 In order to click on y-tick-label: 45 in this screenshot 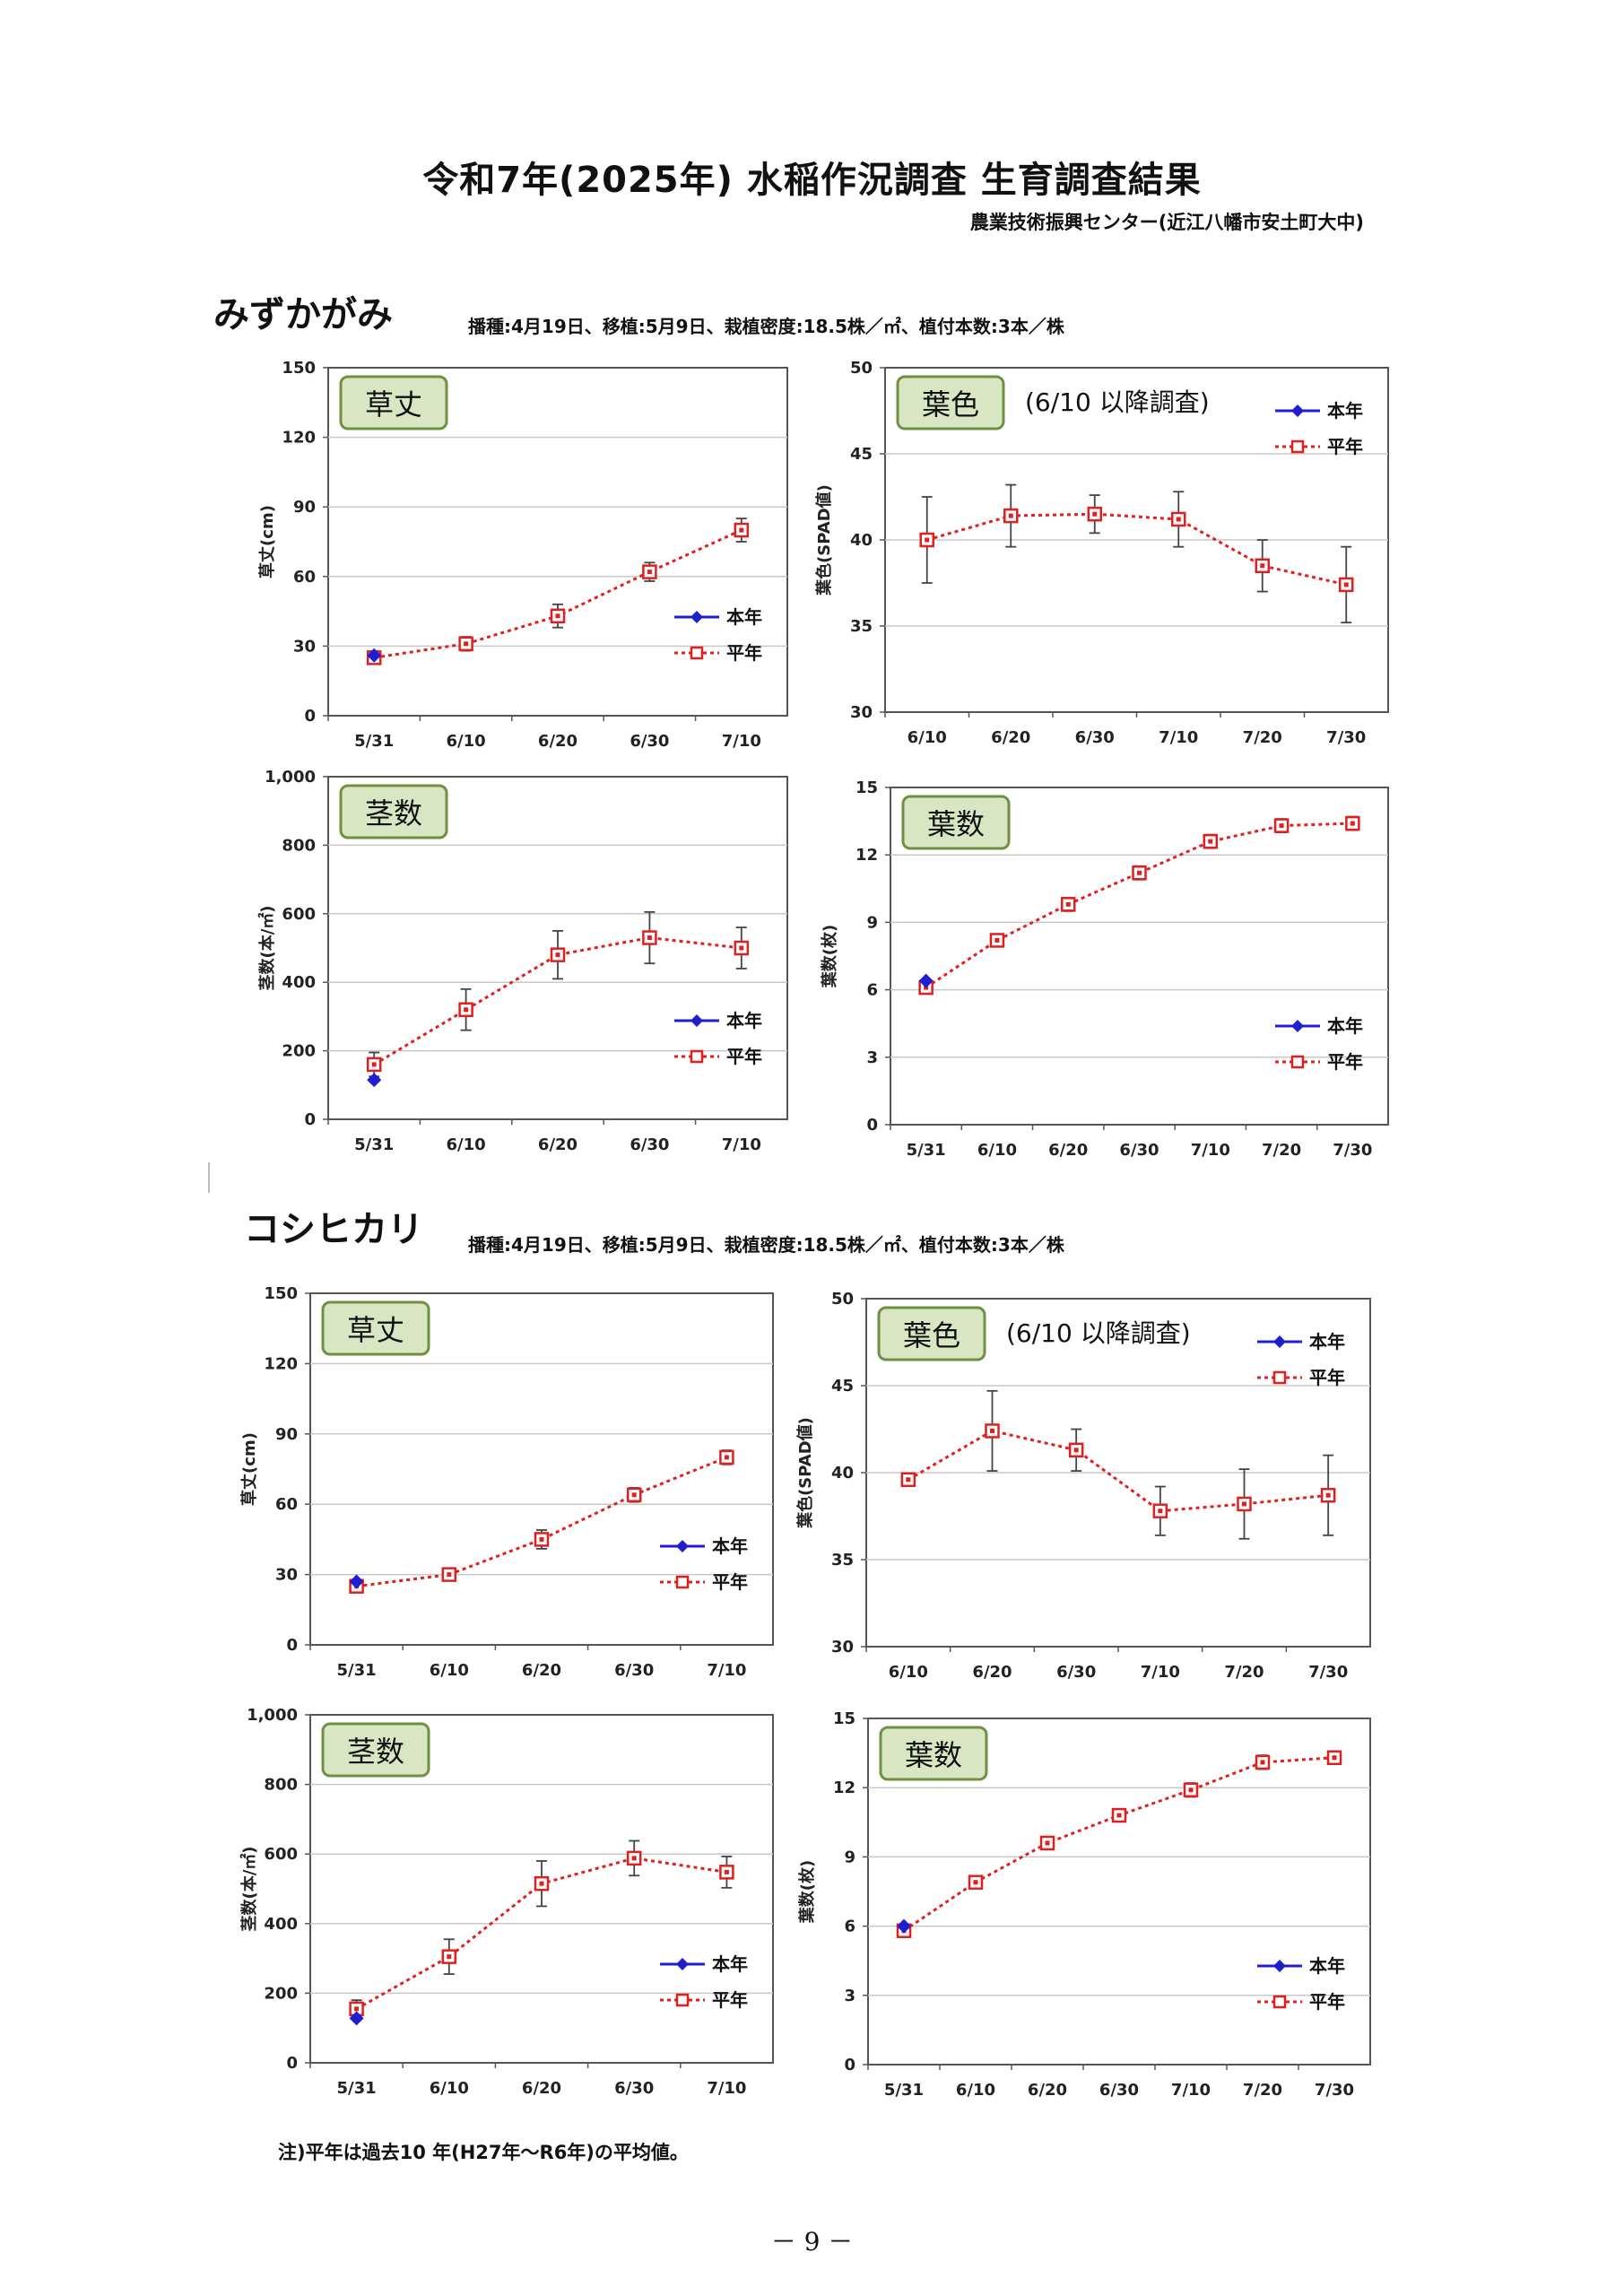, I will do `click(861, 454)`.